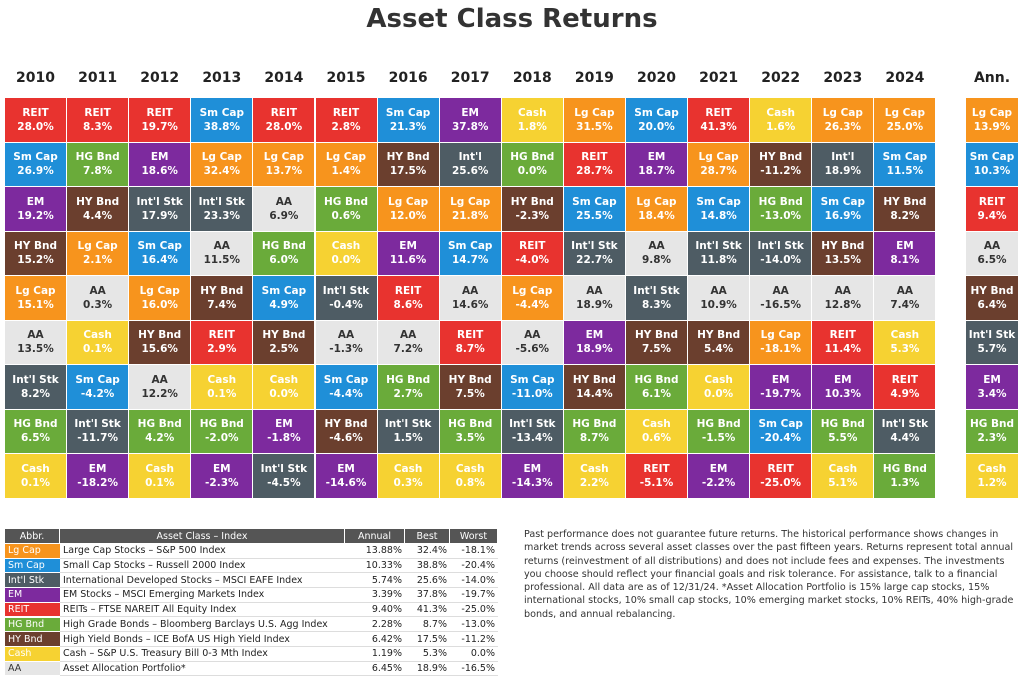  I want to click on cell: HY Bnd 7.4%, so click(222, 298).